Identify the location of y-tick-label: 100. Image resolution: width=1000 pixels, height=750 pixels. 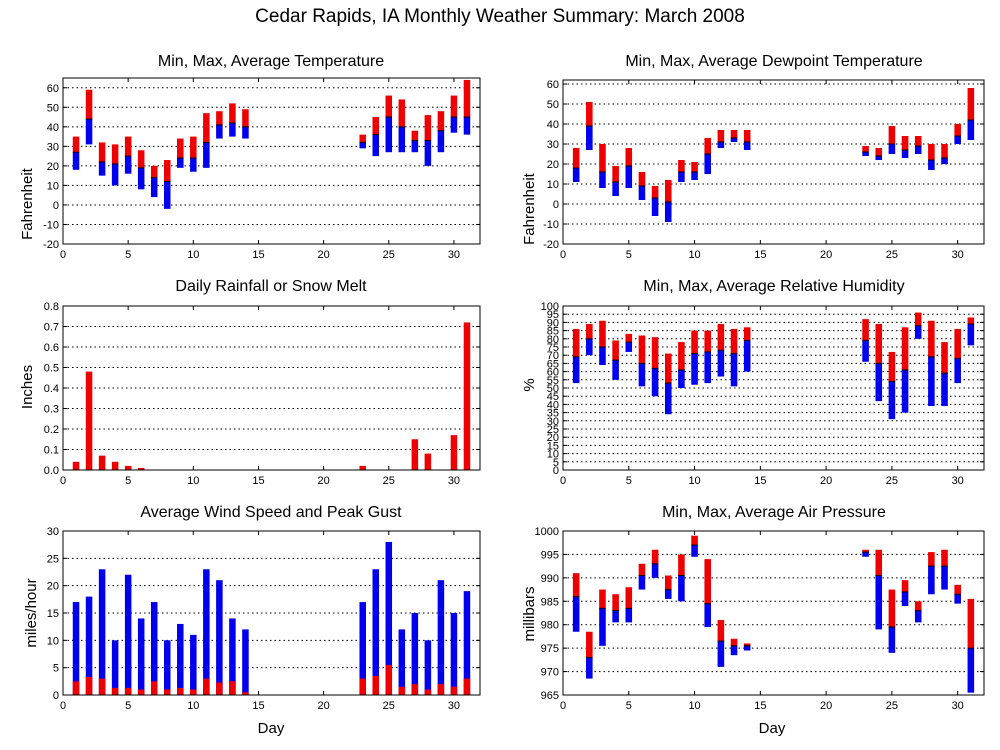
(550, 307).